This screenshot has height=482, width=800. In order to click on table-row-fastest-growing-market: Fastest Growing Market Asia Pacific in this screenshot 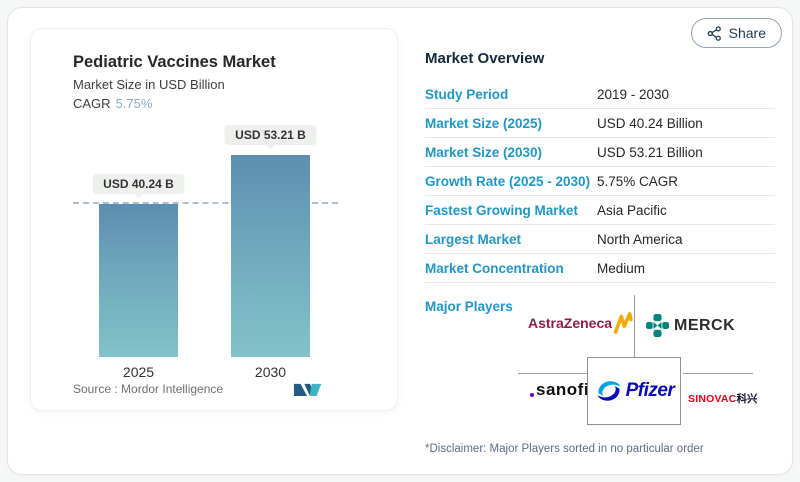, I will do `click(600, 210)`.